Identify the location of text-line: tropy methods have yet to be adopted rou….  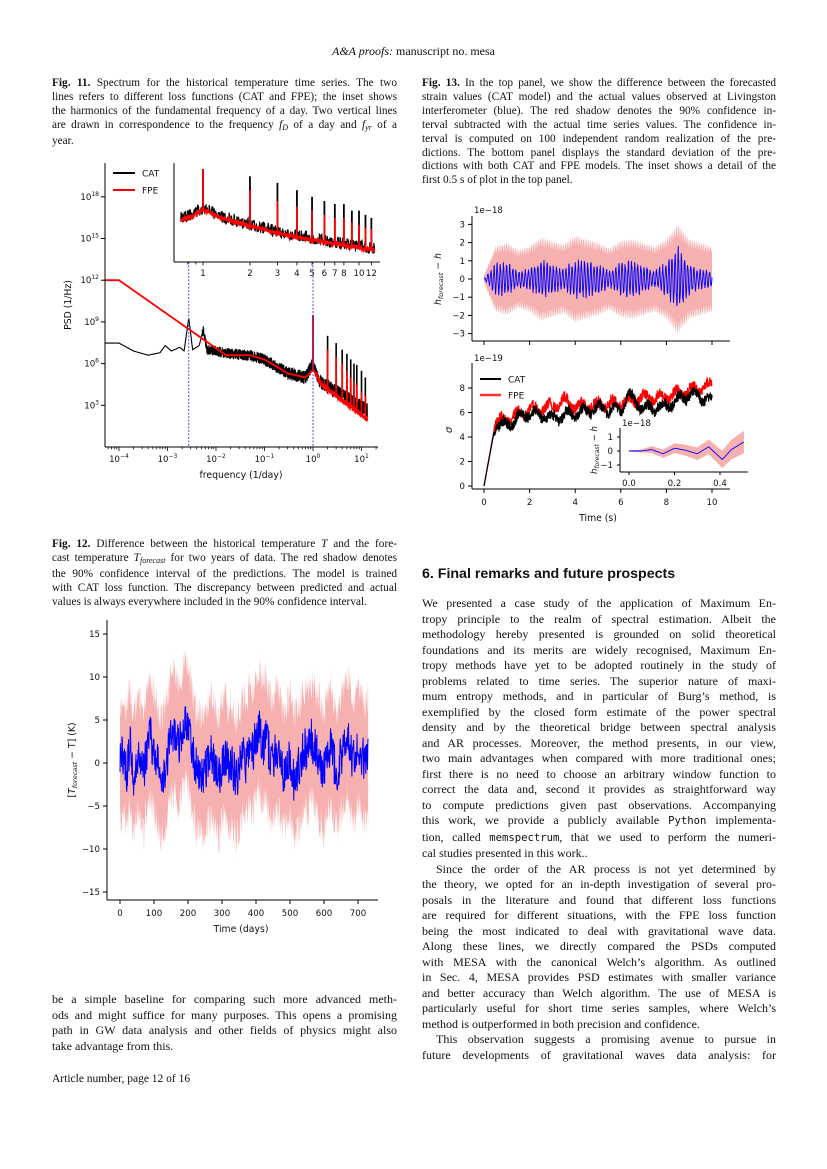
(599, 665).